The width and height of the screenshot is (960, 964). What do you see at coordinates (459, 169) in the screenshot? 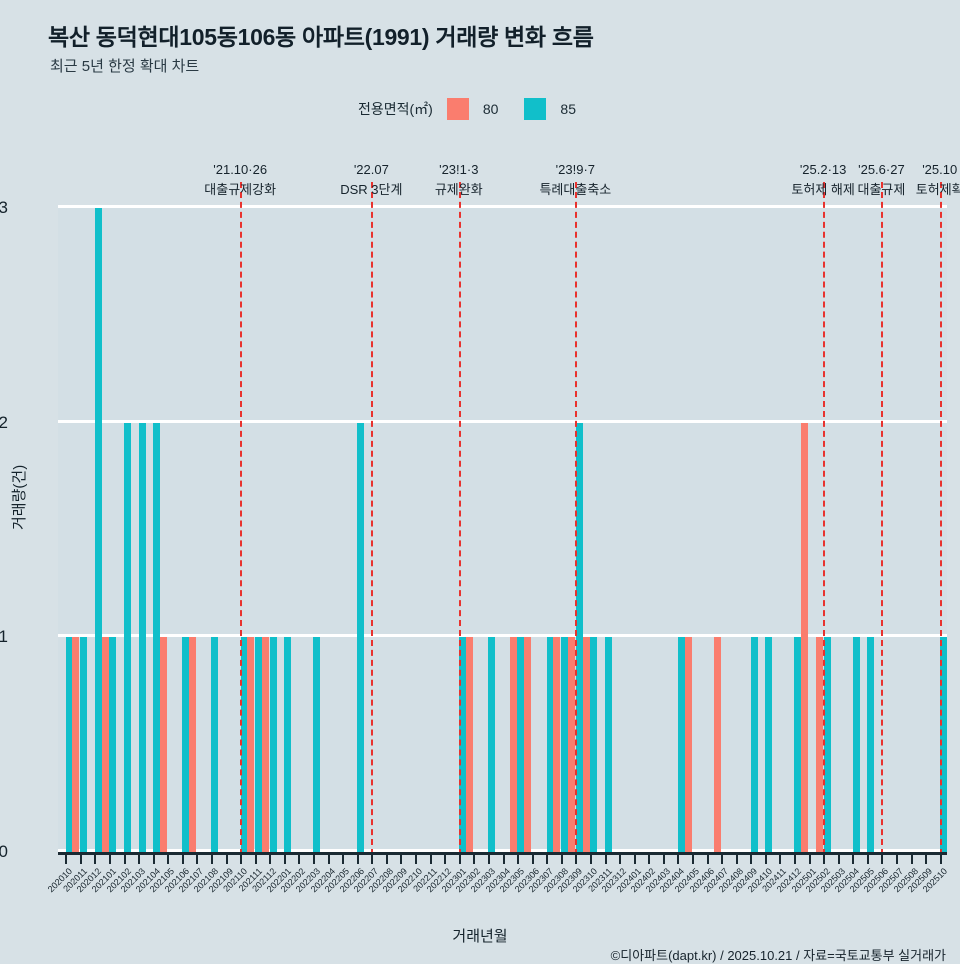
I see `annotation-date: '23!1·3` at bounding box center [459, 169].